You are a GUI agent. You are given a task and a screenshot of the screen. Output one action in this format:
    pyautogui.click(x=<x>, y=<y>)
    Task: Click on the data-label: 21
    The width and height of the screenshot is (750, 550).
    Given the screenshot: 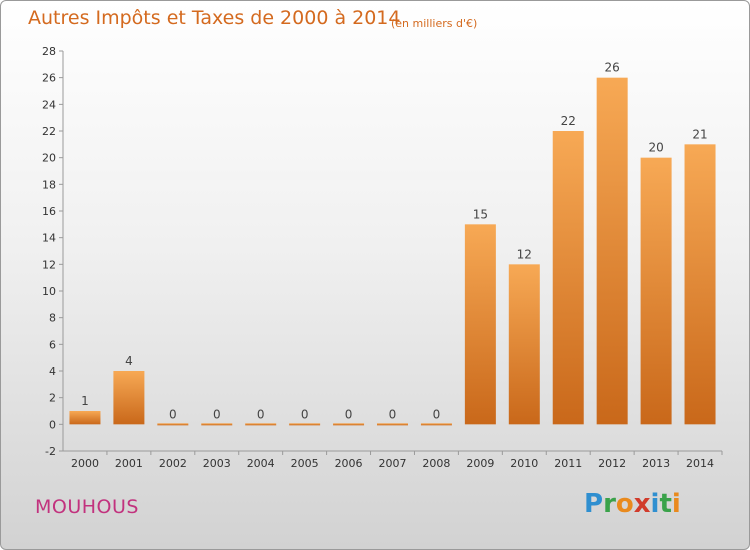 What is the action you would take?
    pyautogui.click(x=699, y=134)
    